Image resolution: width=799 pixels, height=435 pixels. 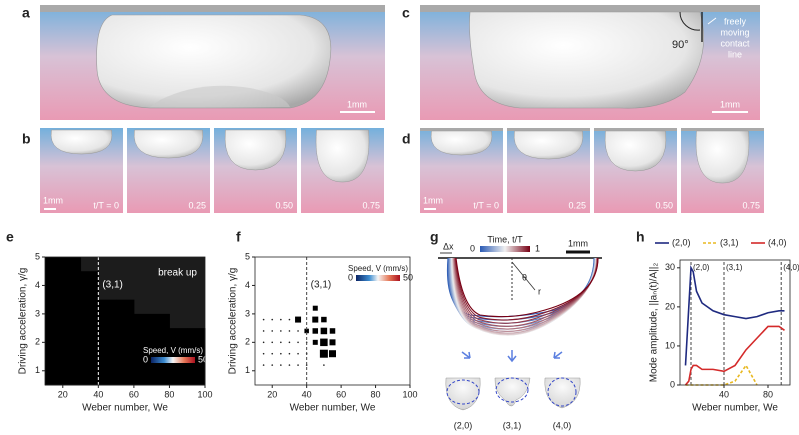 I want to click on y-tick-label: 2, so click(x=37, y=342).